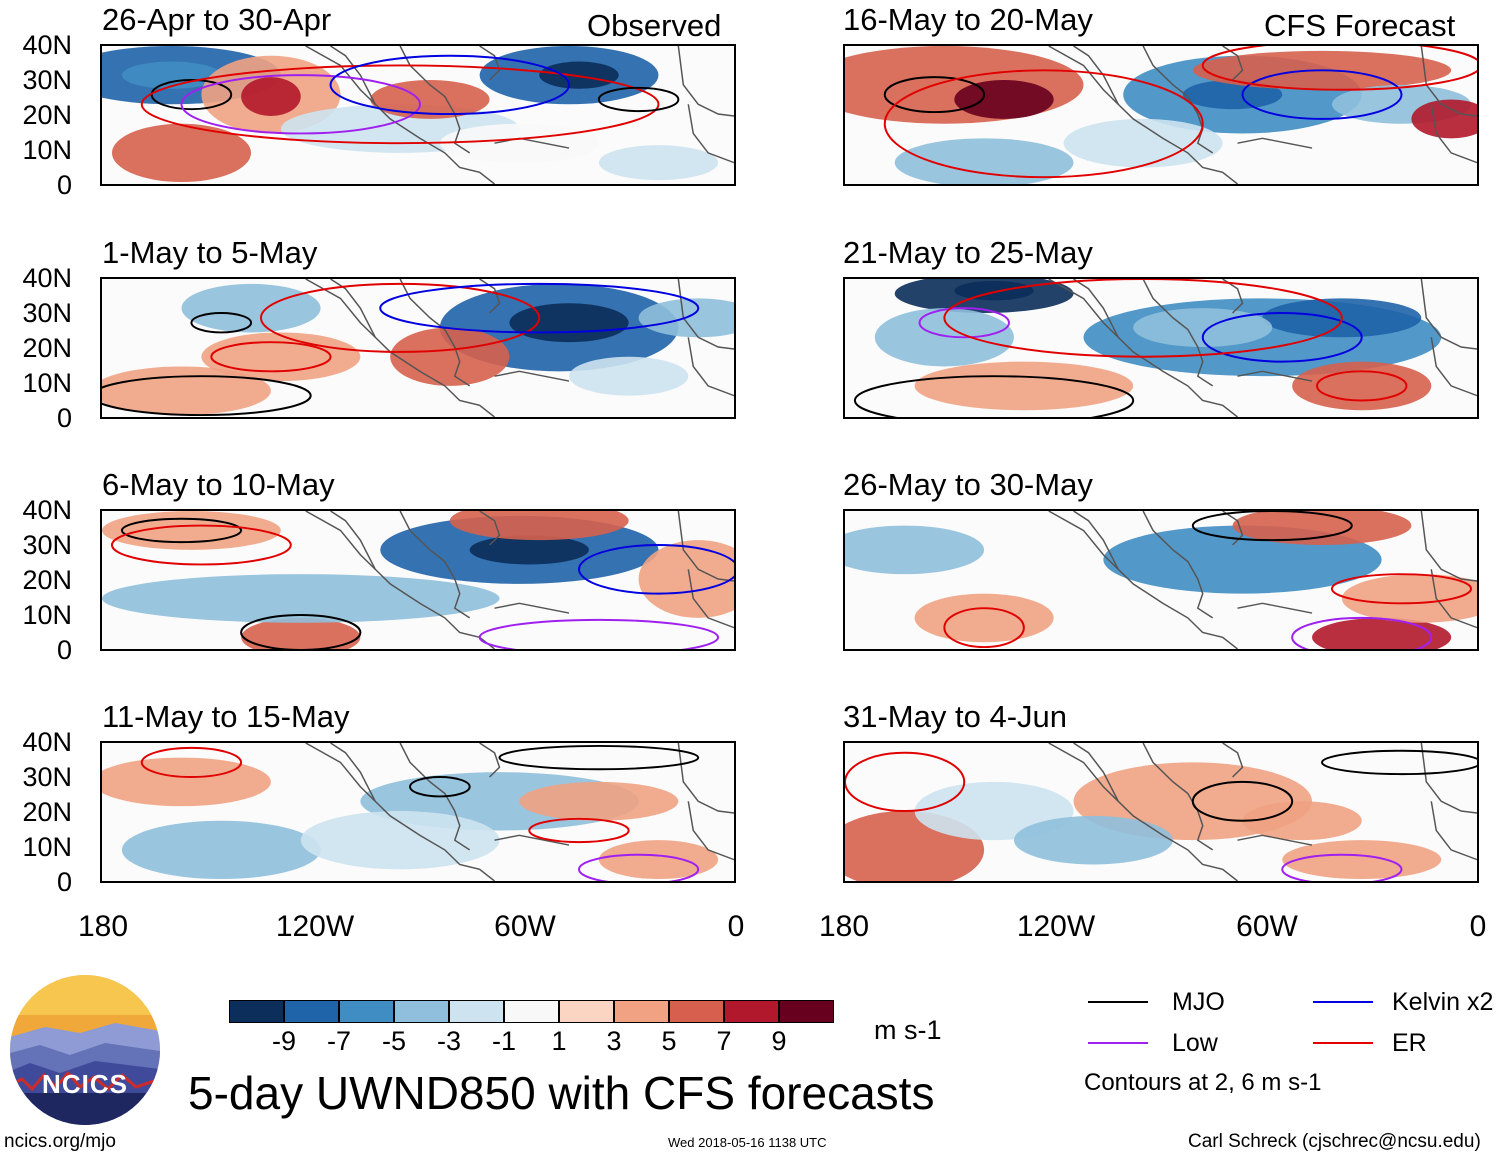 The height and width of the screenshot is (1157, 1510). I want to click on y-tick-row2-2: 20N, so click(47, 348).